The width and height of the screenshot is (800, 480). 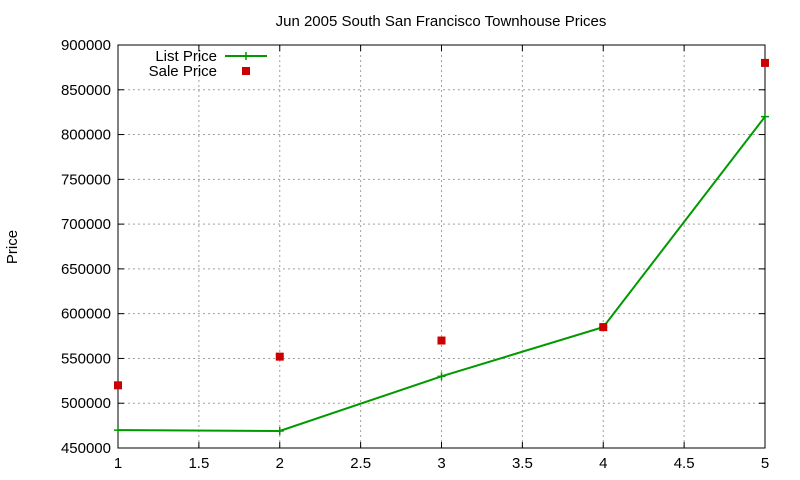 What do you see at coordinates (86, 403) in the screenshot?
I see `y-tick-label: 500000` at bounding box center [86, 403].